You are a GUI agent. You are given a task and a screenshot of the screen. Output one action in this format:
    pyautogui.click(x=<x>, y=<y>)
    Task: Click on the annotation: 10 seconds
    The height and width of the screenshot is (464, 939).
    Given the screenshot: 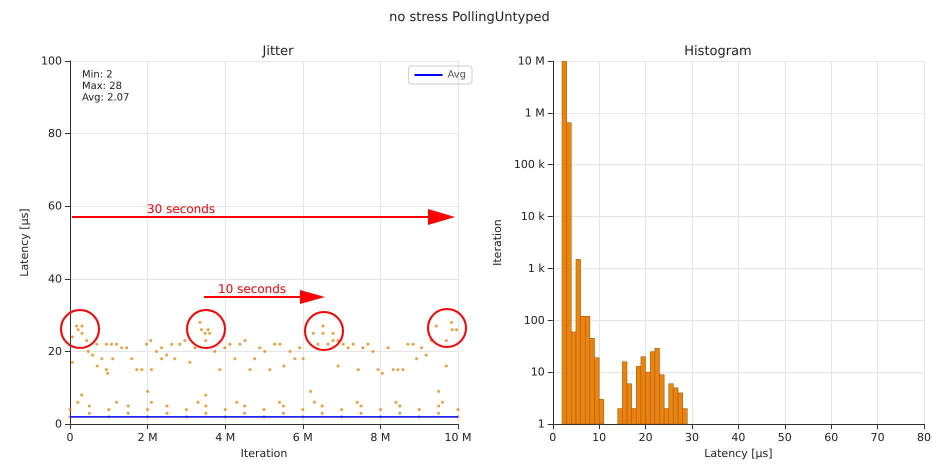 What is the action you would take?
    pyautogui.click(x=252, y=289)
    